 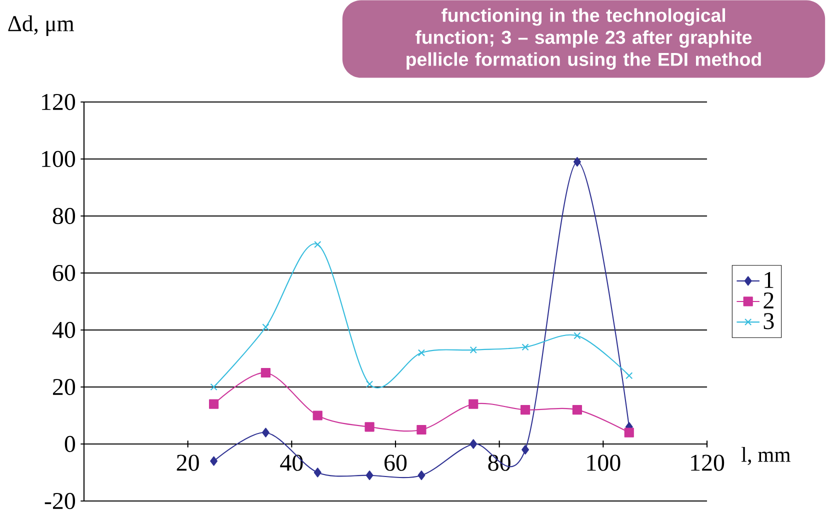 What do you see at coordinates (64, 216) in the screenshot?
I see `y-tick-label: 80` at bounding box center [64, 216].